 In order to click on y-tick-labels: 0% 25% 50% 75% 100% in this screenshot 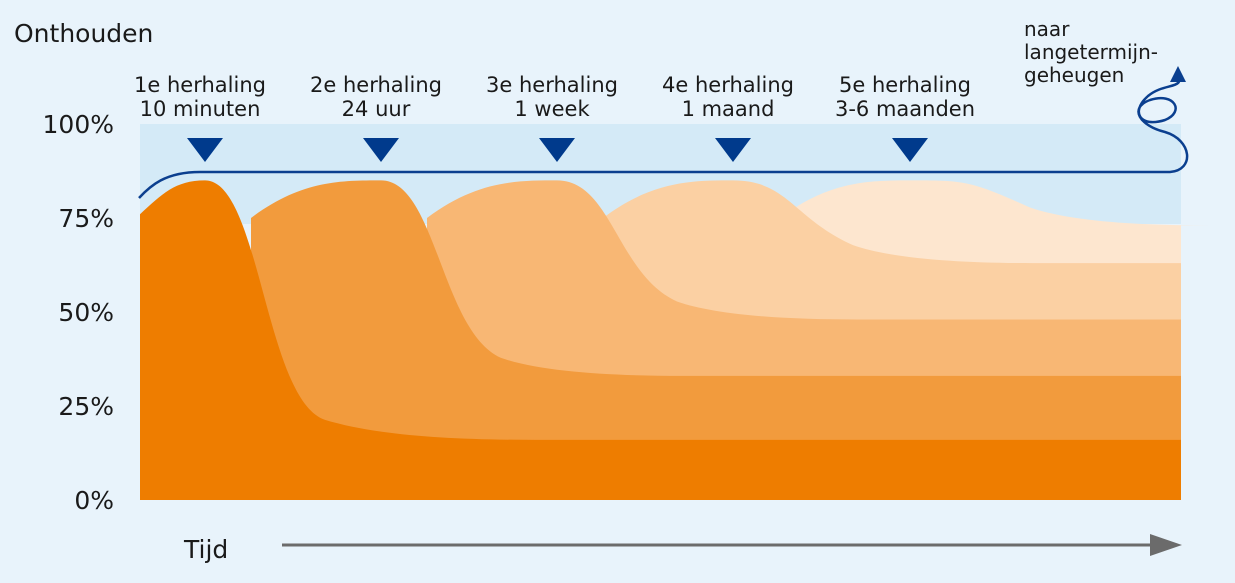, I will do `click(78, 312)`.